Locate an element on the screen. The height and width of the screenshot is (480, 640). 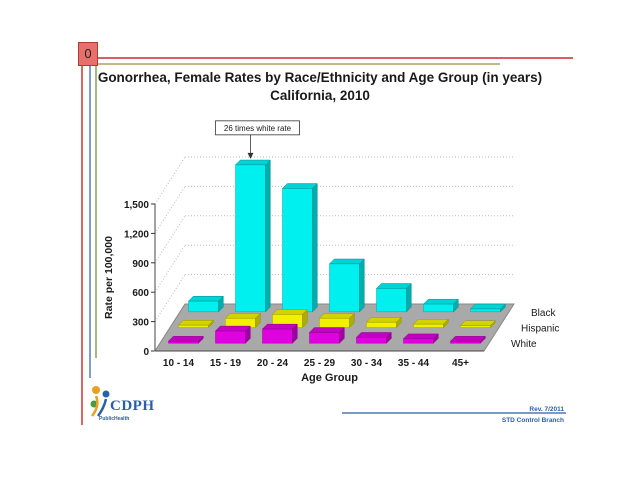
y-tick-label: 1,500 is located at coordinates (136, 205).